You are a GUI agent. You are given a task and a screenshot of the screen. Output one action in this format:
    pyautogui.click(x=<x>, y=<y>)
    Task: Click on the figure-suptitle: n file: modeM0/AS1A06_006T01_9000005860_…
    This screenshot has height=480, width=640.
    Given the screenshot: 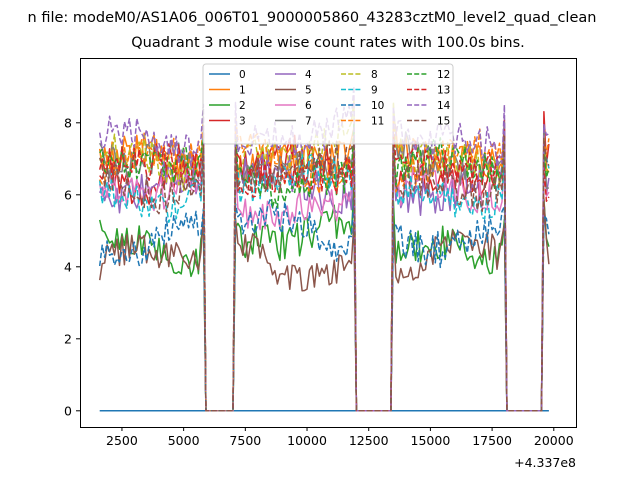 What is the action you would take?
    pyautogui.click(x=312, y=18)
    